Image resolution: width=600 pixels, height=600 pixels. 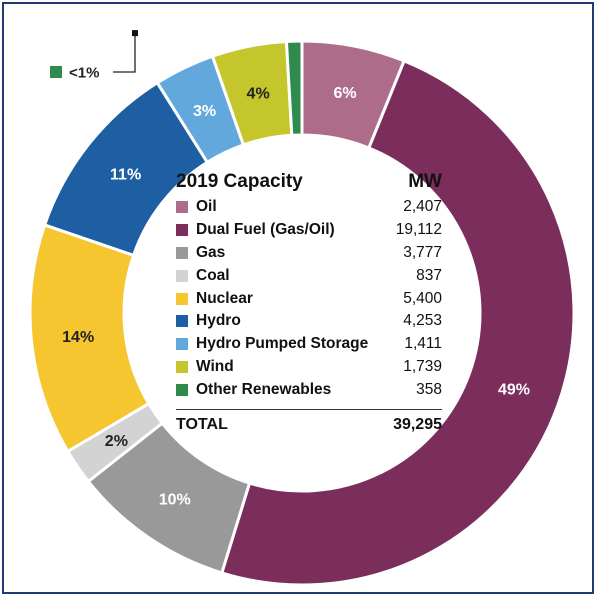 What do you see at coordinates (211, 252) in the screenshot?
I see `legend-label: Gas` at bounding box center [211, 252].